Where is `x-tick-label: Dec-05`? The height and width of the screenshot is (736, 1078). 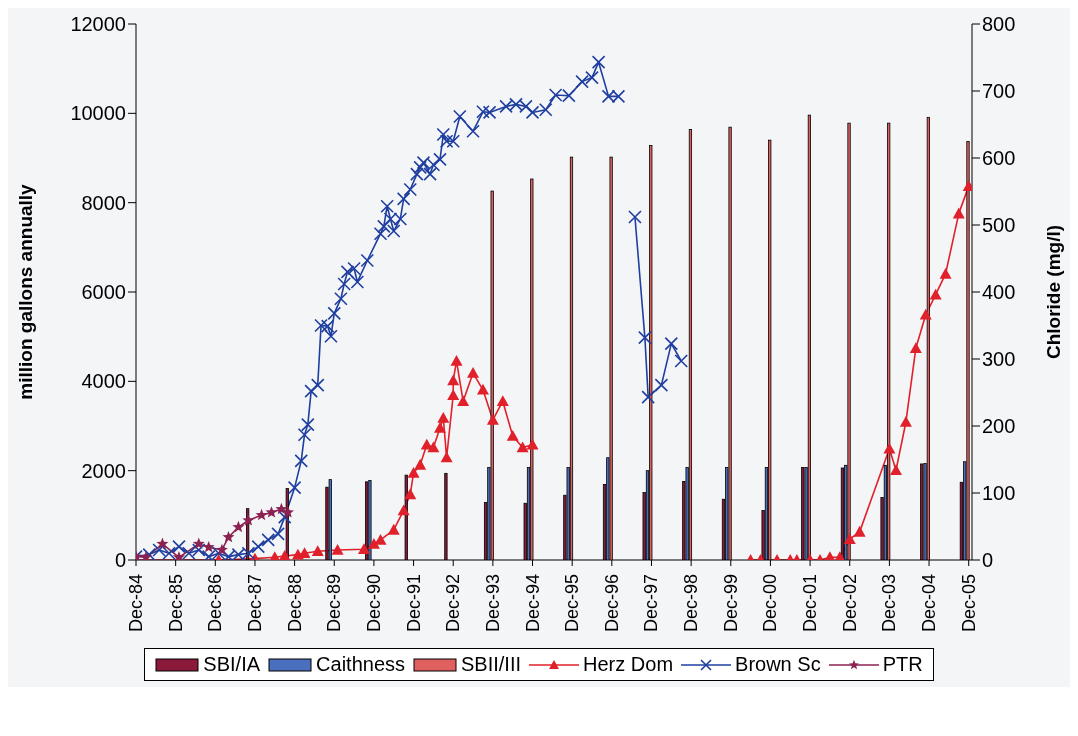 x-tick-label: Dec-05 is located at coordinates (968, 603).